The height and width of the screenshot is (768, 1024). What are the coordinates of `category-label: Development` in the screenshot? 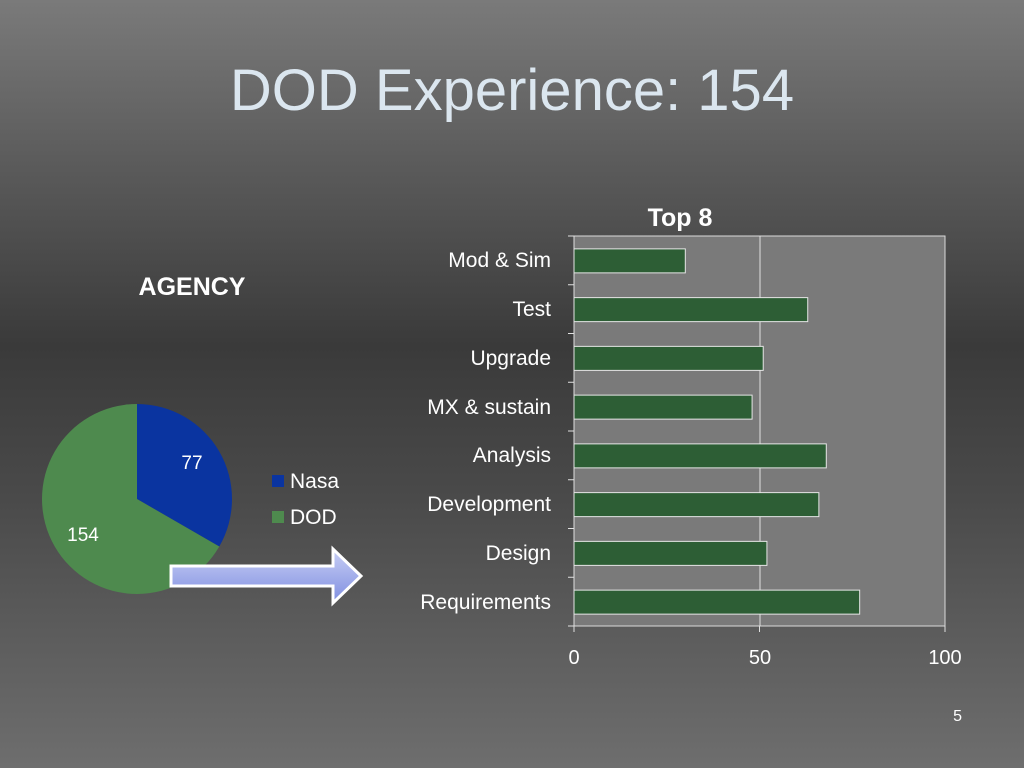 It's located at (489, 504).